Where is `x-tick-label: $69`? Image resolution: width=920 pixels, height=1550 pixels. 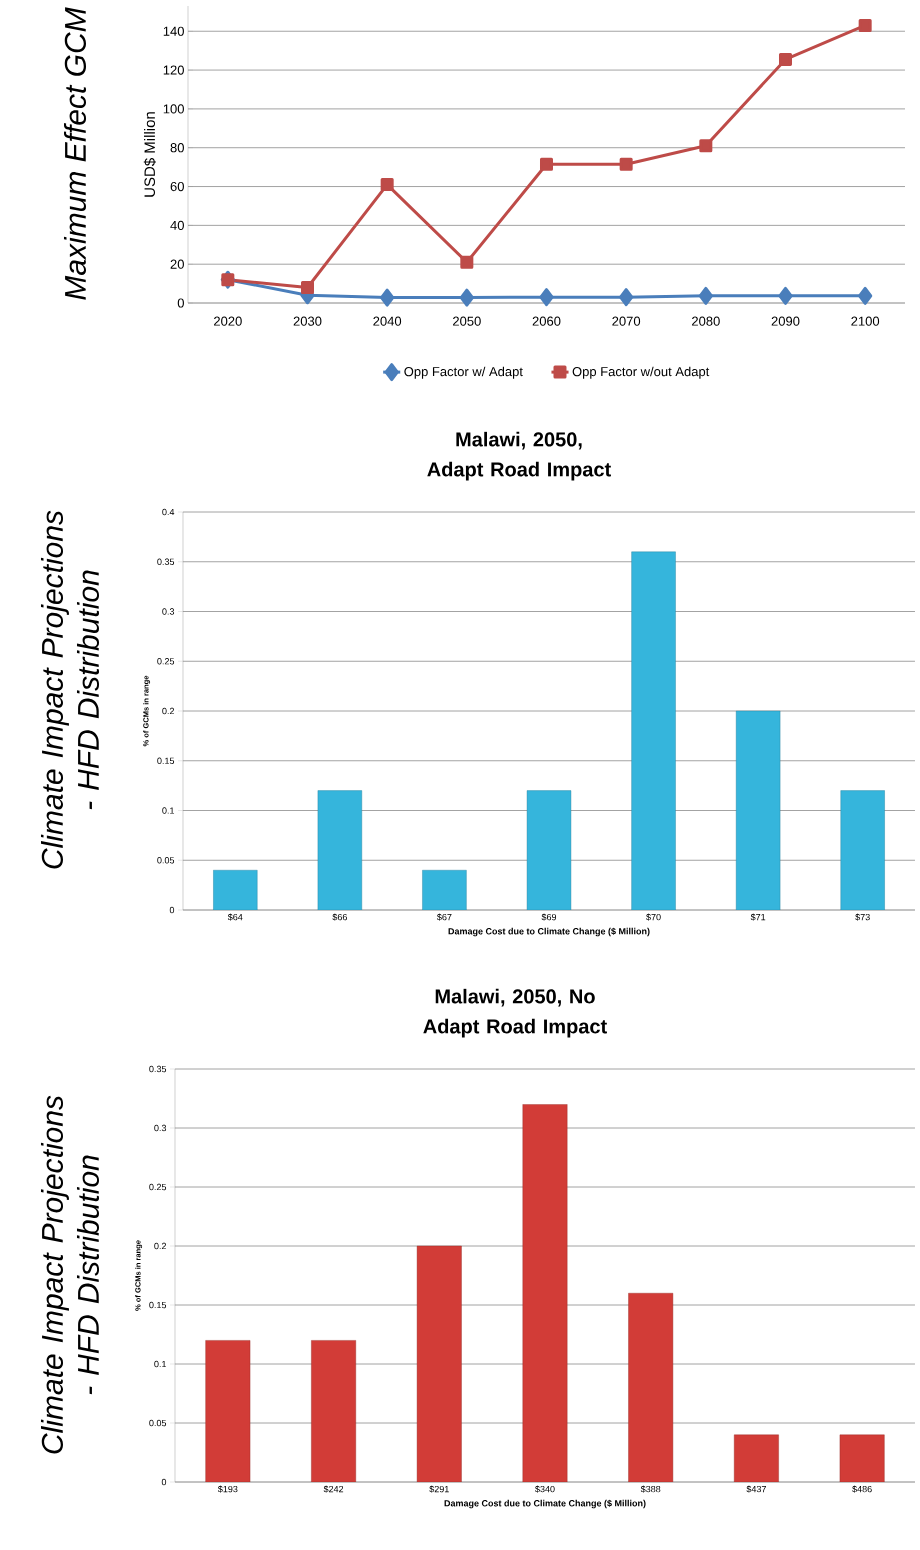 x-tick-label: $69 is located at coordinates (549, 917).